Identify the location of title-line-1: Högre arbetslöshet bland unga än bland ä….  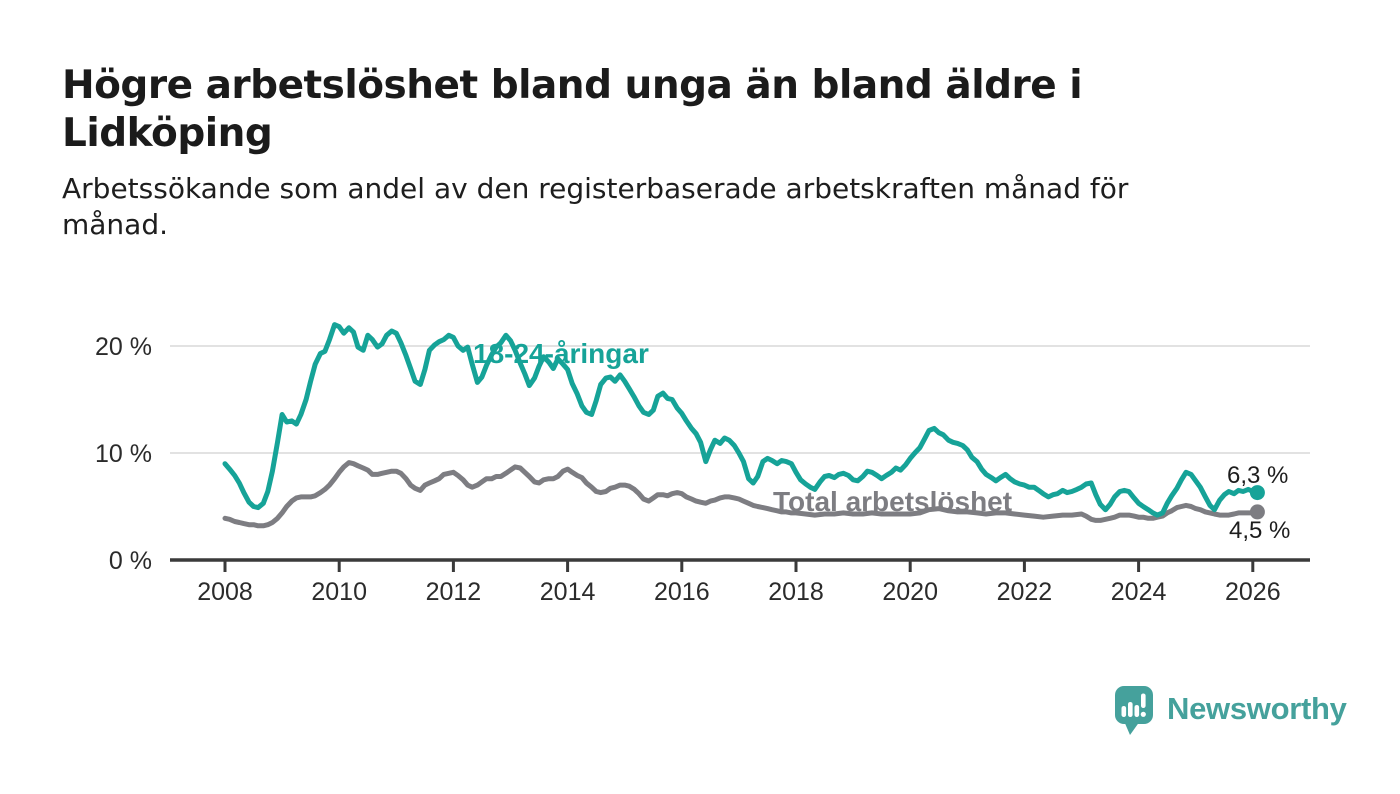
(572, 85).